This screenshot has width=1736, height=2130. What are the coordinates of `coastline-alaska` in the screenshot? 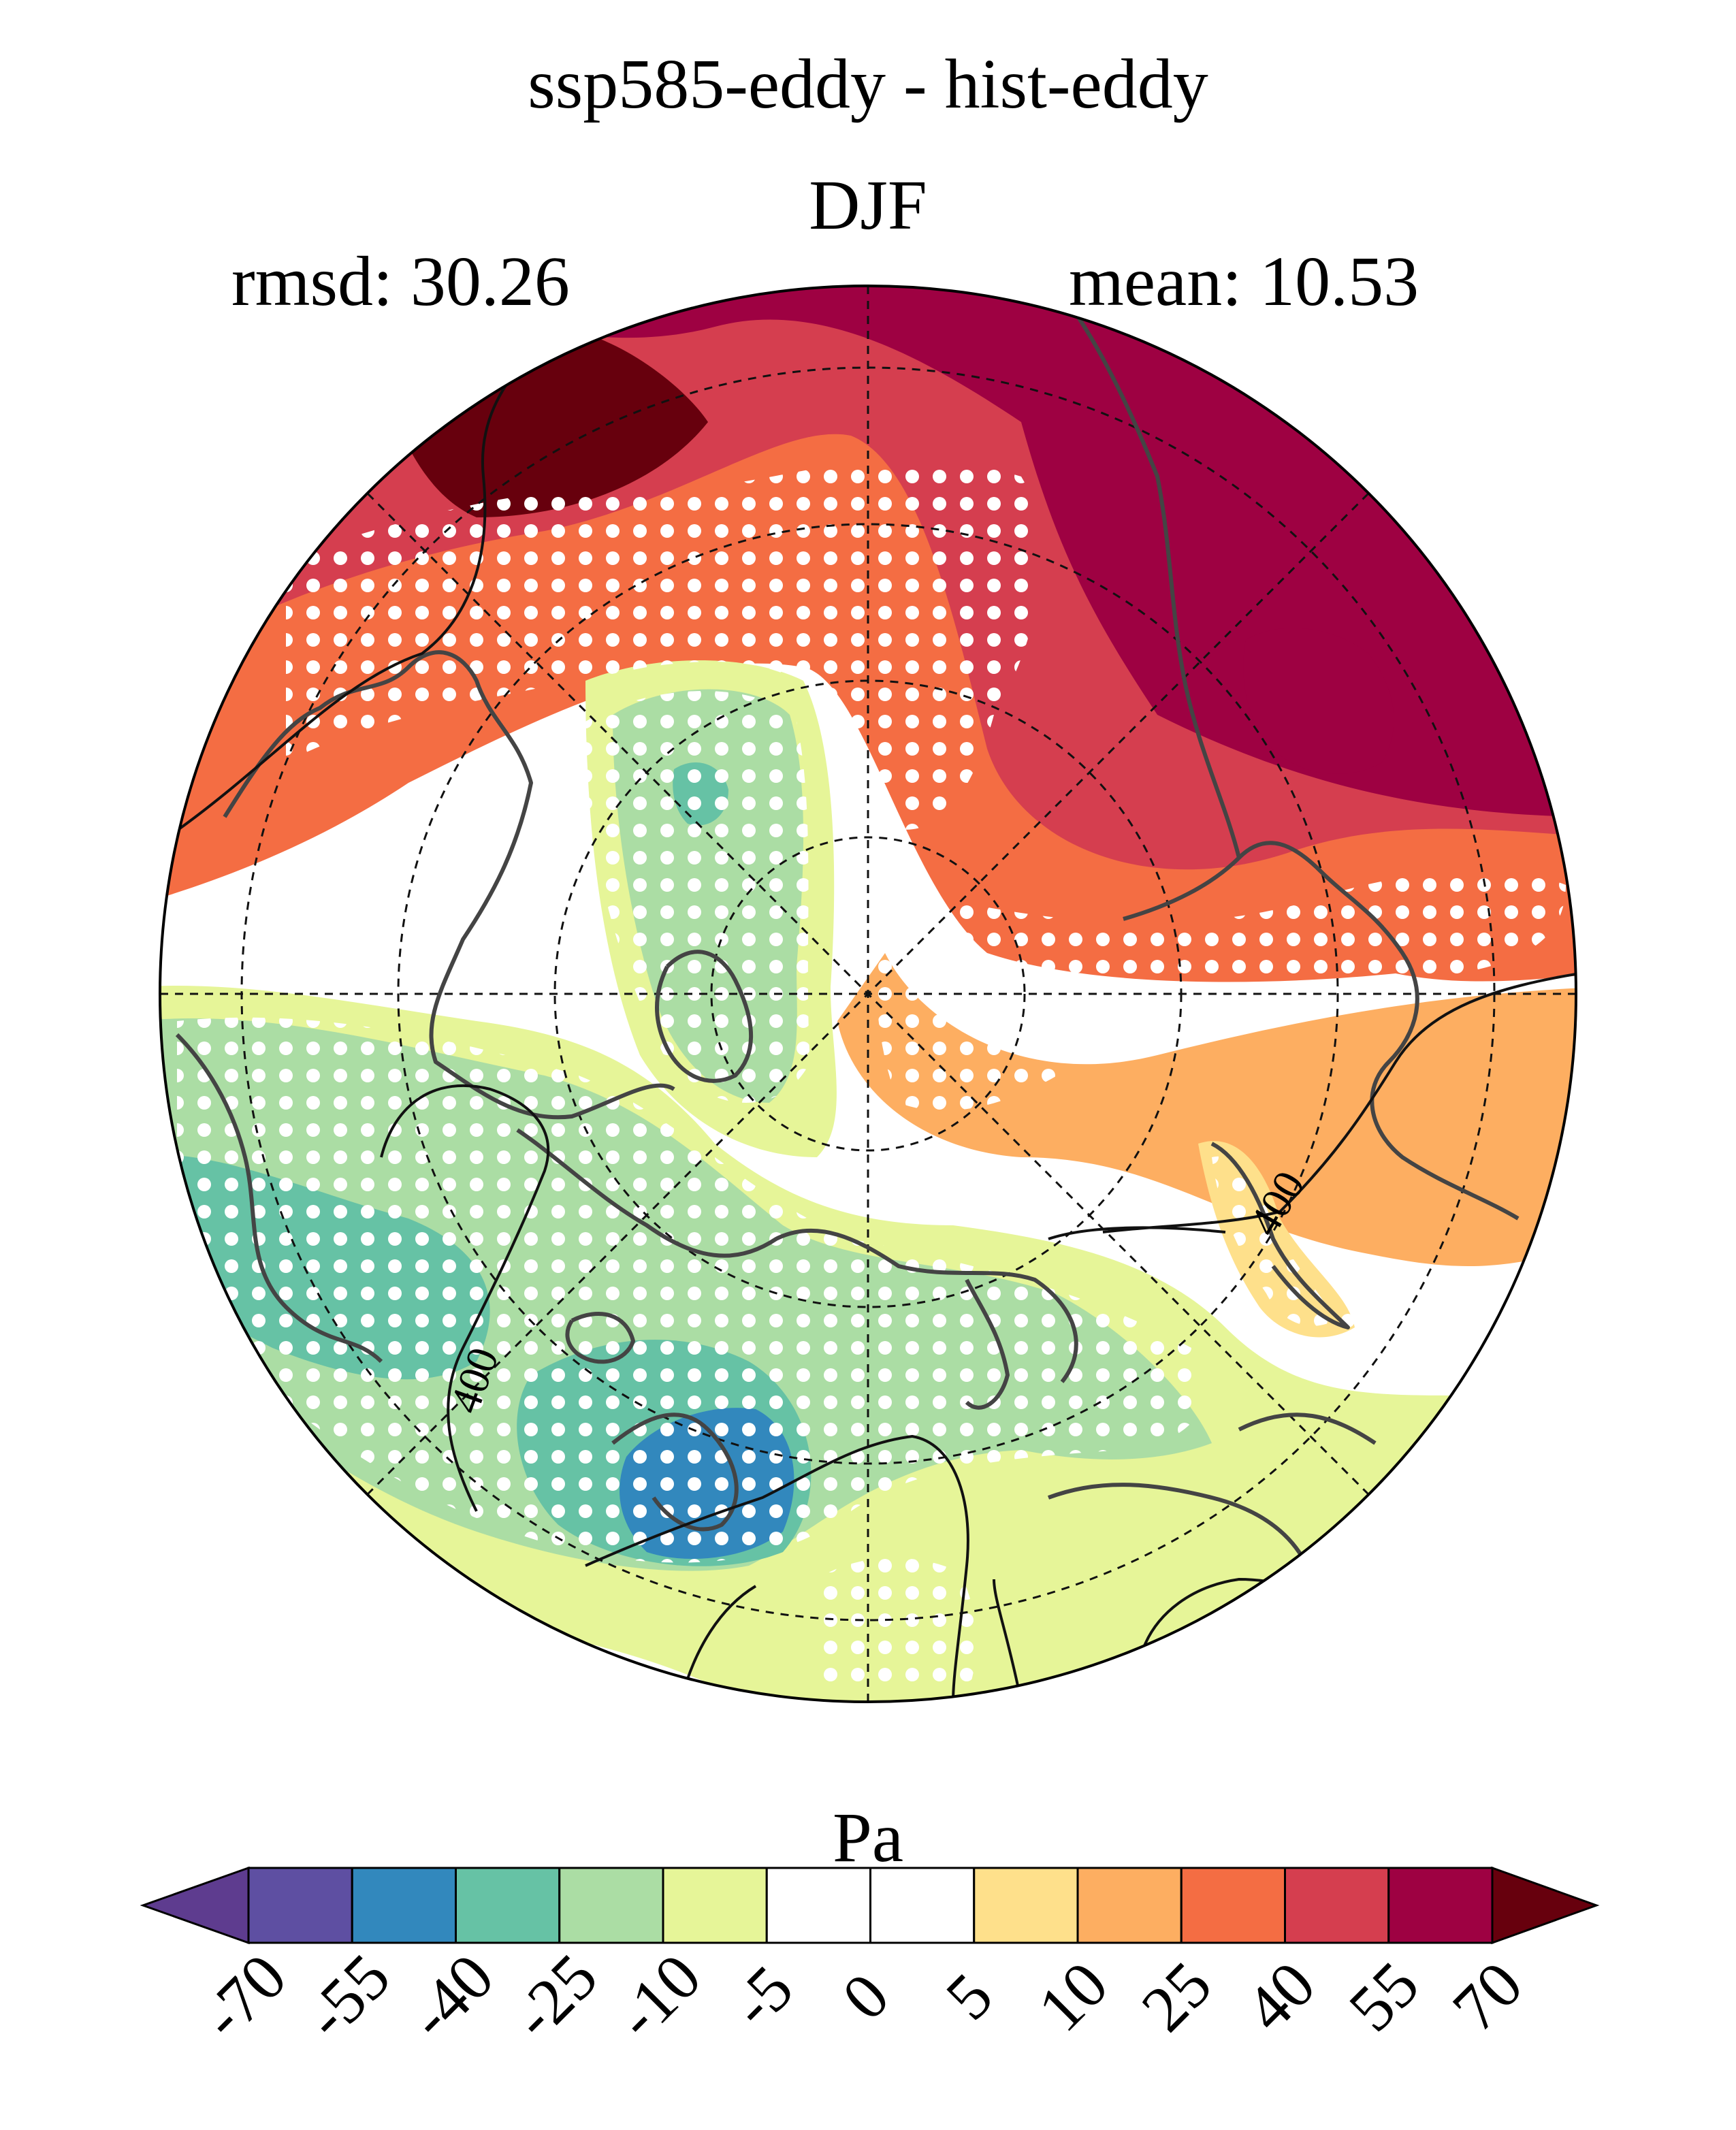 It's located at (1157, 585).